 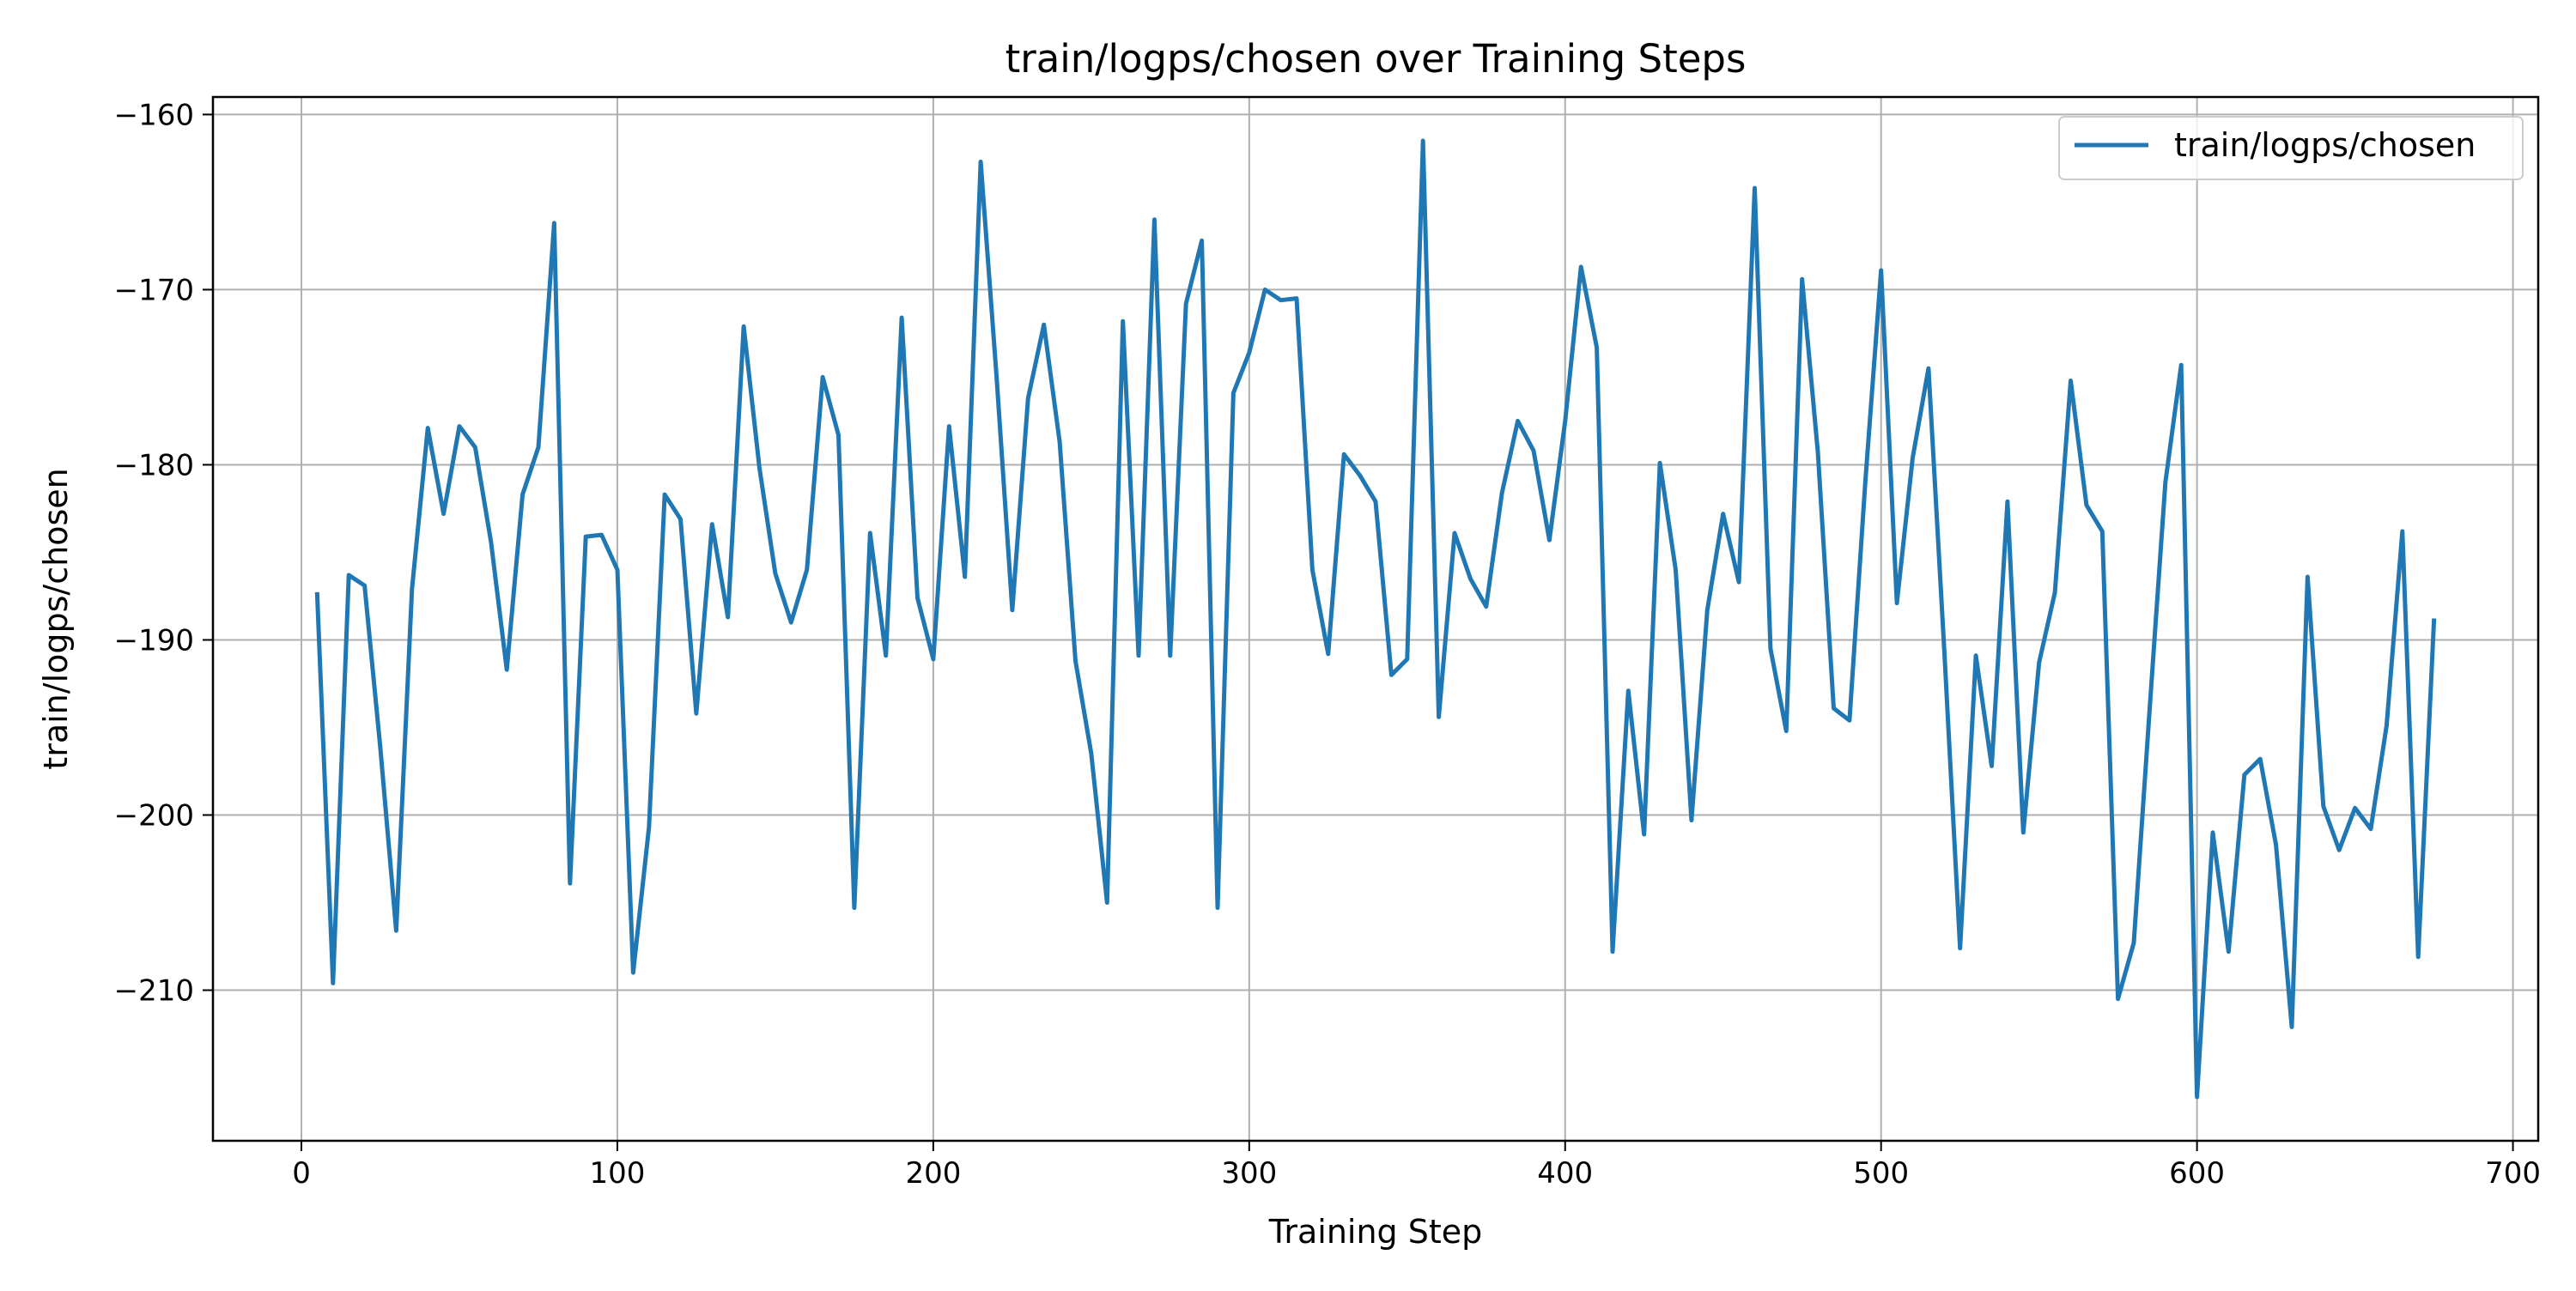 I want to click on x-tick-label: 200, so click(x=933, y=1173).